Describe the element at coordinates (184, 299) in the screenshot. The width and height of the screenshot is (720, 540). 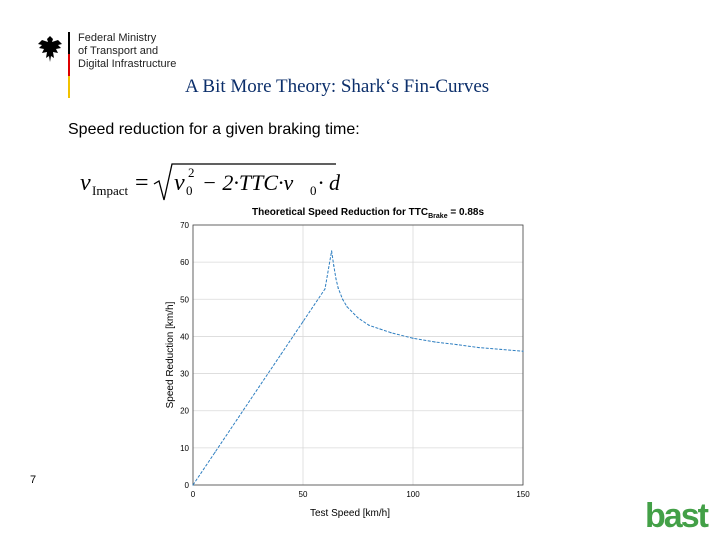
I see `y-tick-label: 50` at that location.